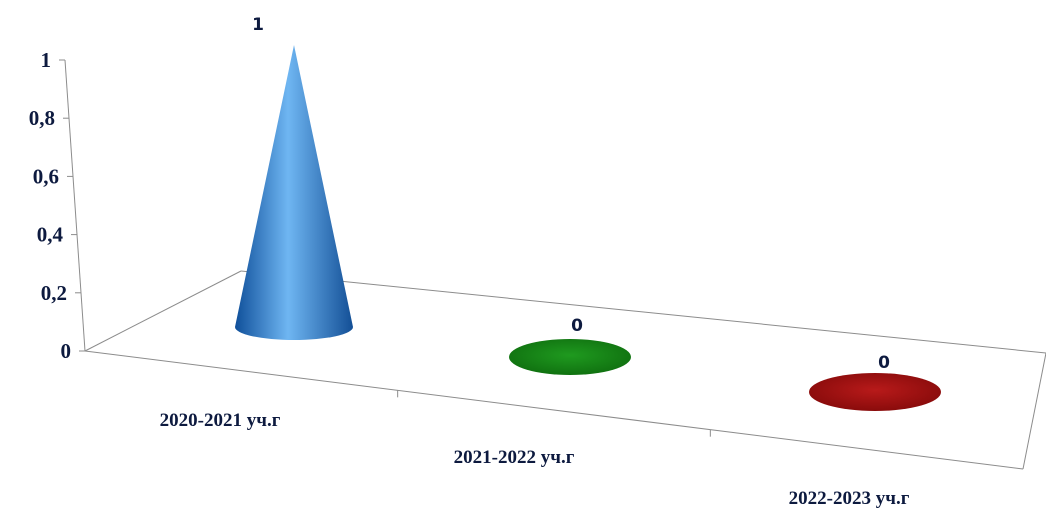 This screenshot has width=1046, height=511. I want to click on data-label: 1, so click(258, 25).